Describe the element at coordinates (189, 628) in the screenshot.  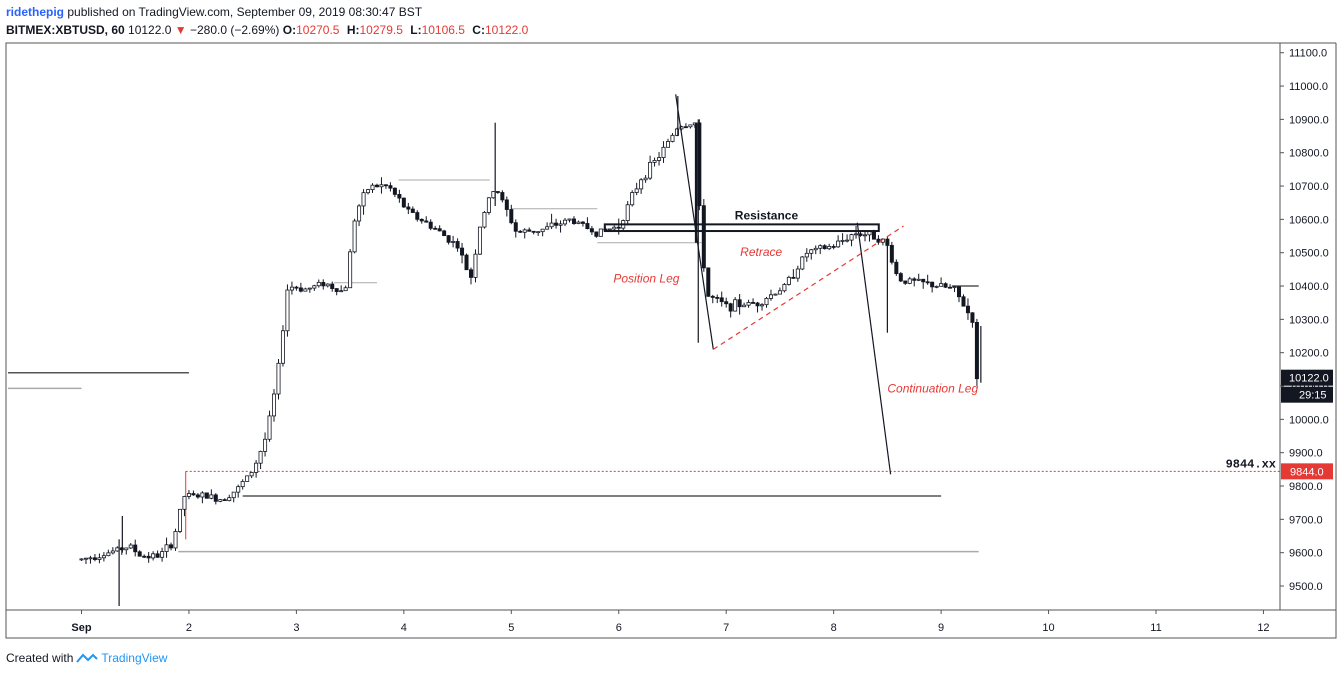
I see `x-tick-label: 2` at that location.